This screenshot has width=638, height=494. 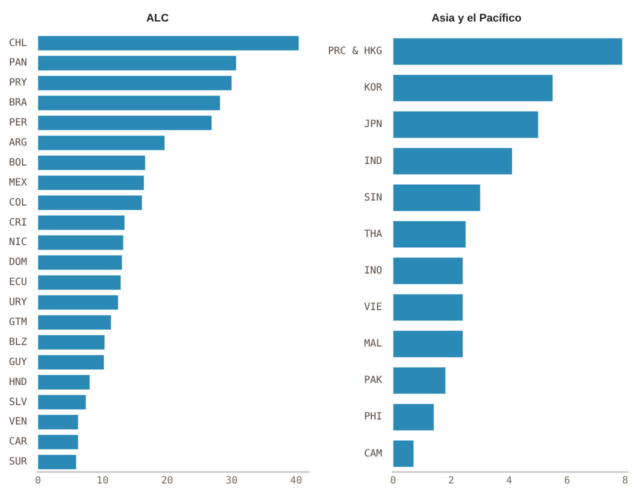 What do you see at coordinates (167, 481) in the screenshot?
I see `x-tick-label: 20` at bounding box center [167, 481].